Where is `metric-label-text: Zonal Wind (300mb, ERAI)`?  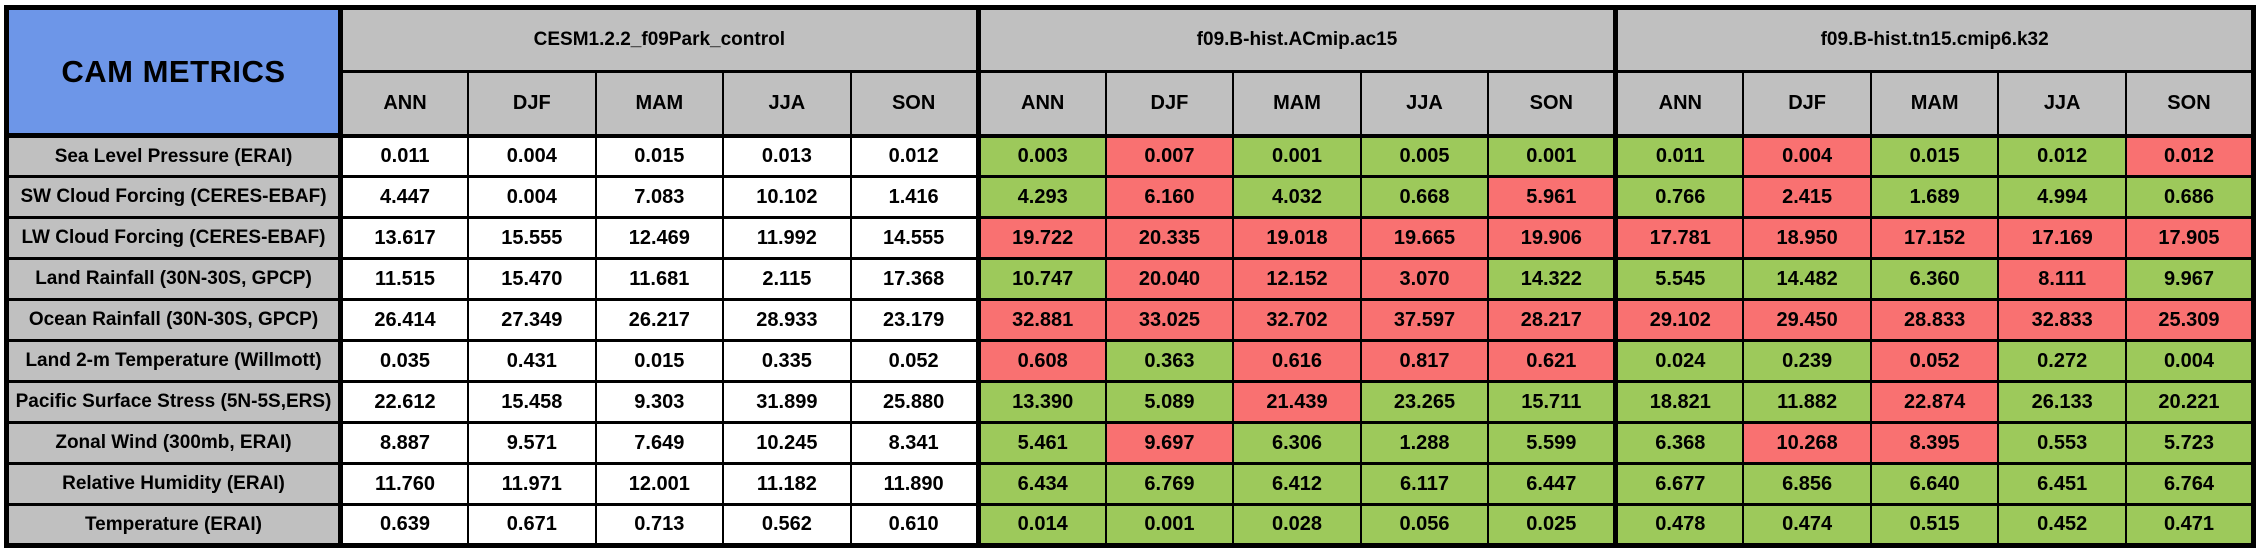 metric-label-text: Zonal Wind (300mb, ERAI) is located at coordinates (173, 442).